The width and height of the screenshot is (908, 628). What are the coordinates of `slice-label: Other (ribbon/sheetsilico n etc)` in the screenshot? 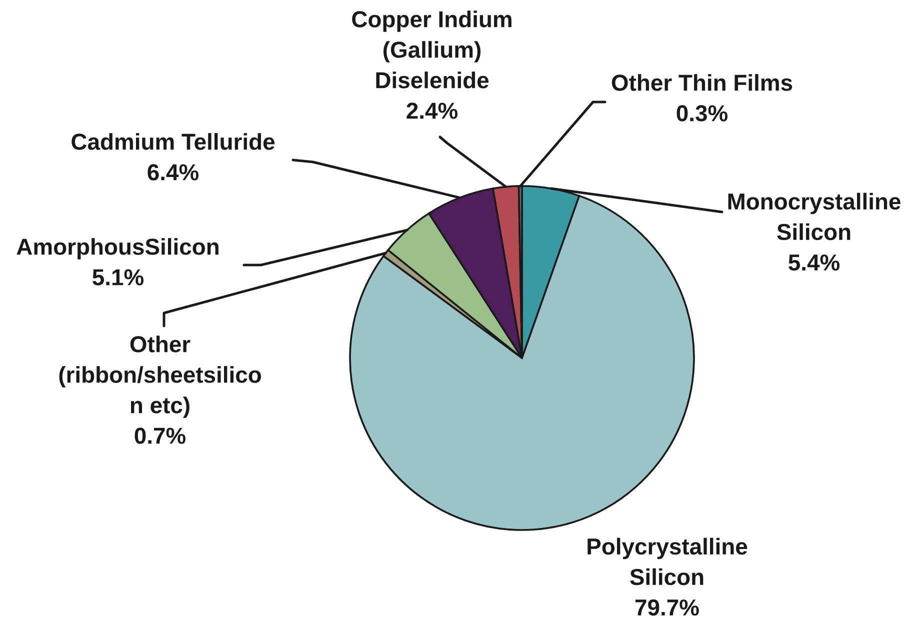 It's located at (160, 377).